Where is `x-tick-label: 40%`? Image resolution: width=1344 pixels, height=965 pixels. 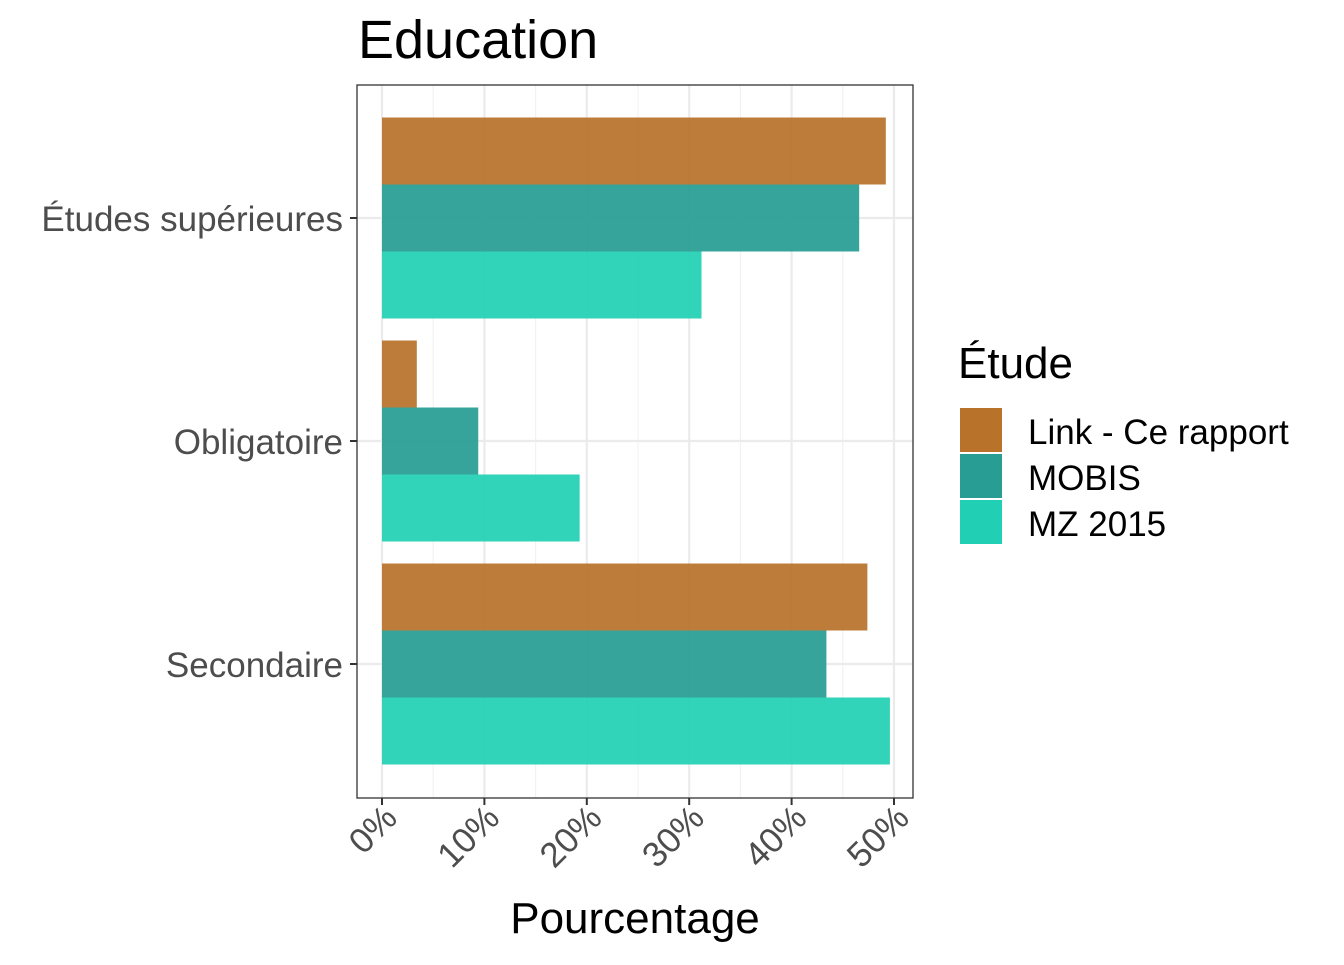
x-tick-label: 40% is located at coordinates (775, 836).